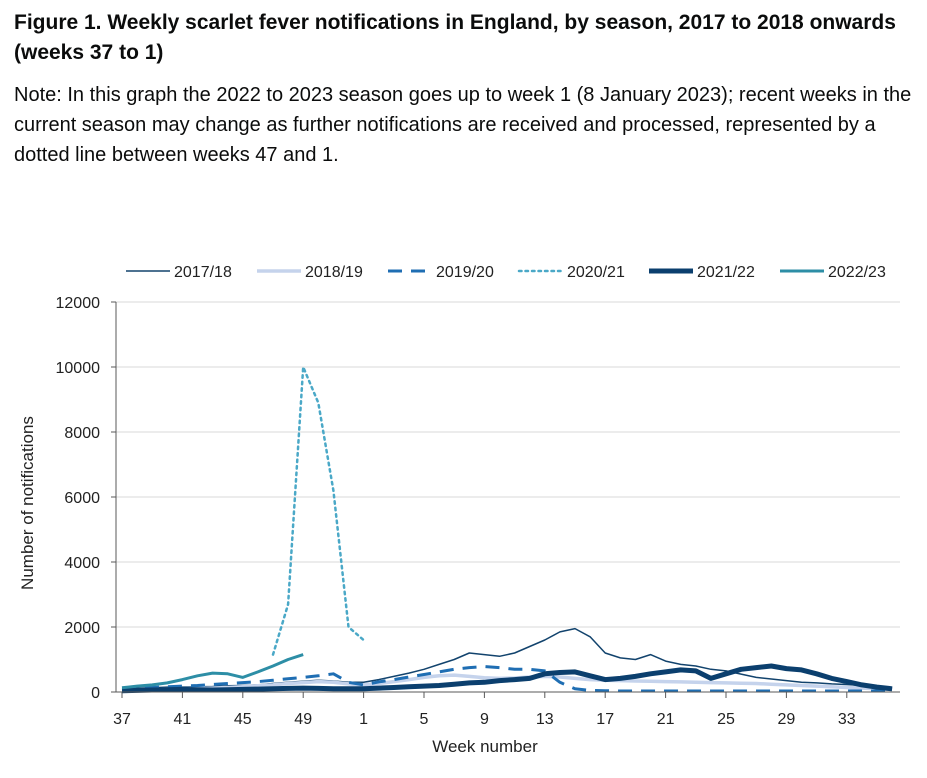  What do you see at coordinates (726, 719) in the screenshot?
I see `x-tick-label: 25` at bounding box center [726, 719].